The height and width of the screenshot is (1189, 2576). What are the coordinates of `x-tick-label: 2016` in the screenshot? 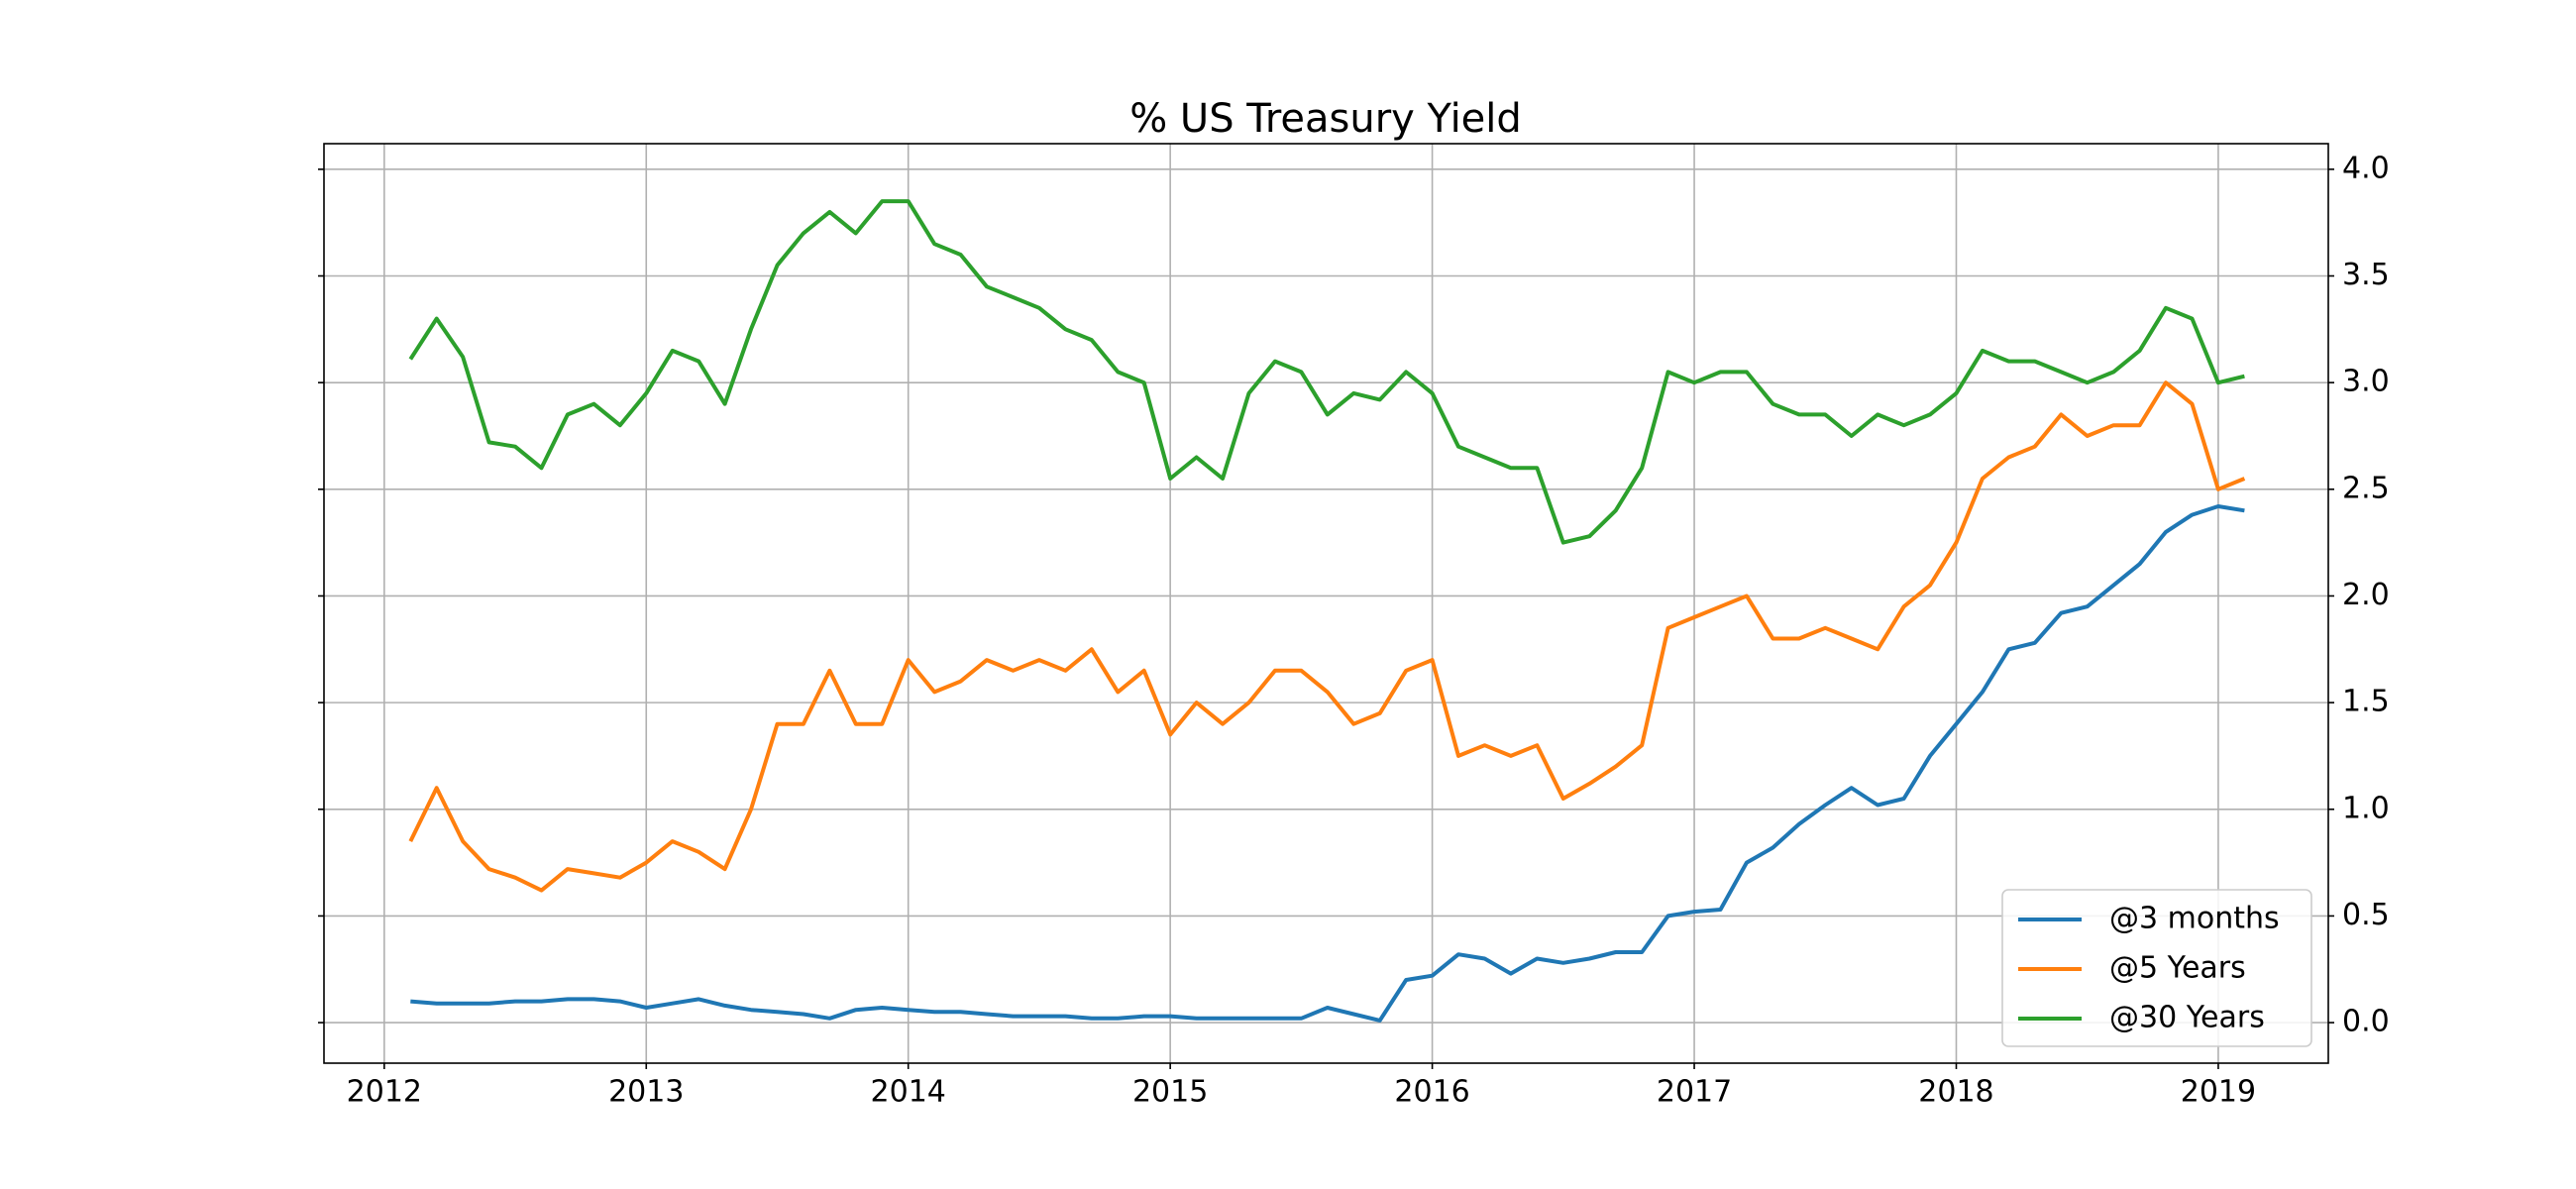 It's located at (1431, 1093).